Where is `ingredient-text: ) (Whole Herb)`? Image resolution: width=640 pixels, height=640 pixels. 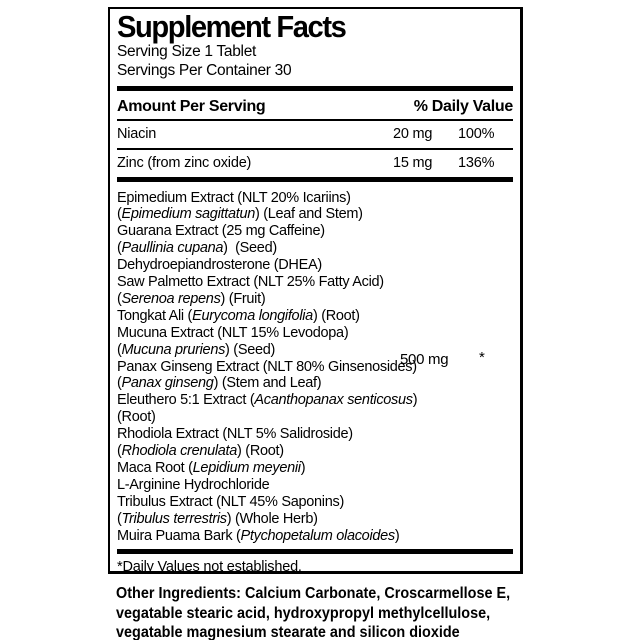 ingredient-text: ) (Whole Herb) is located at coordinates (272, 518).